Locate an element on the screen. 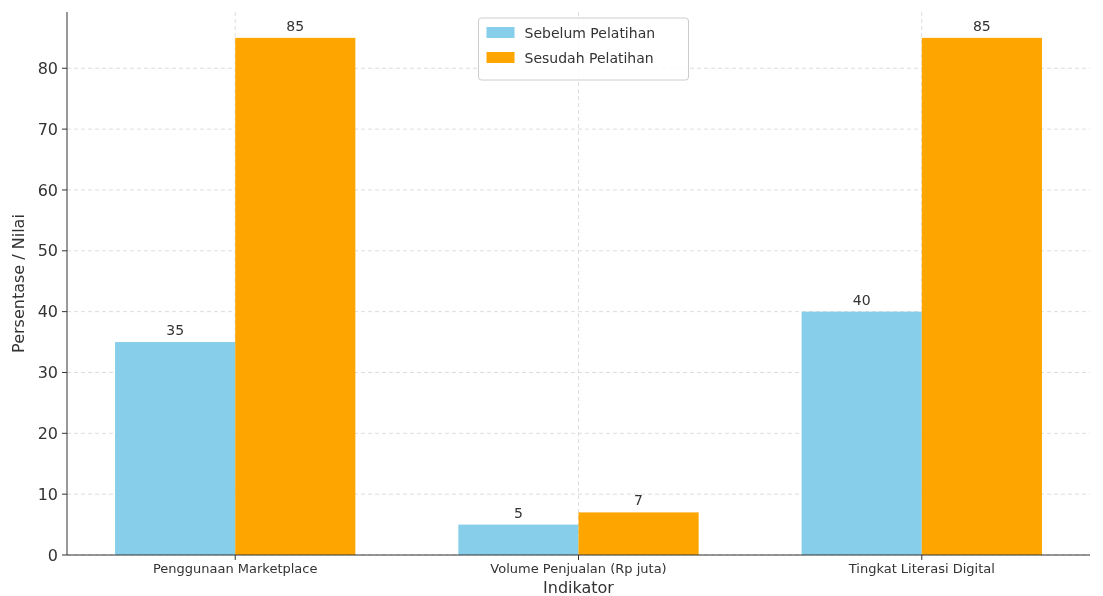  data-label: 5 is located at coordinates (518, 512).